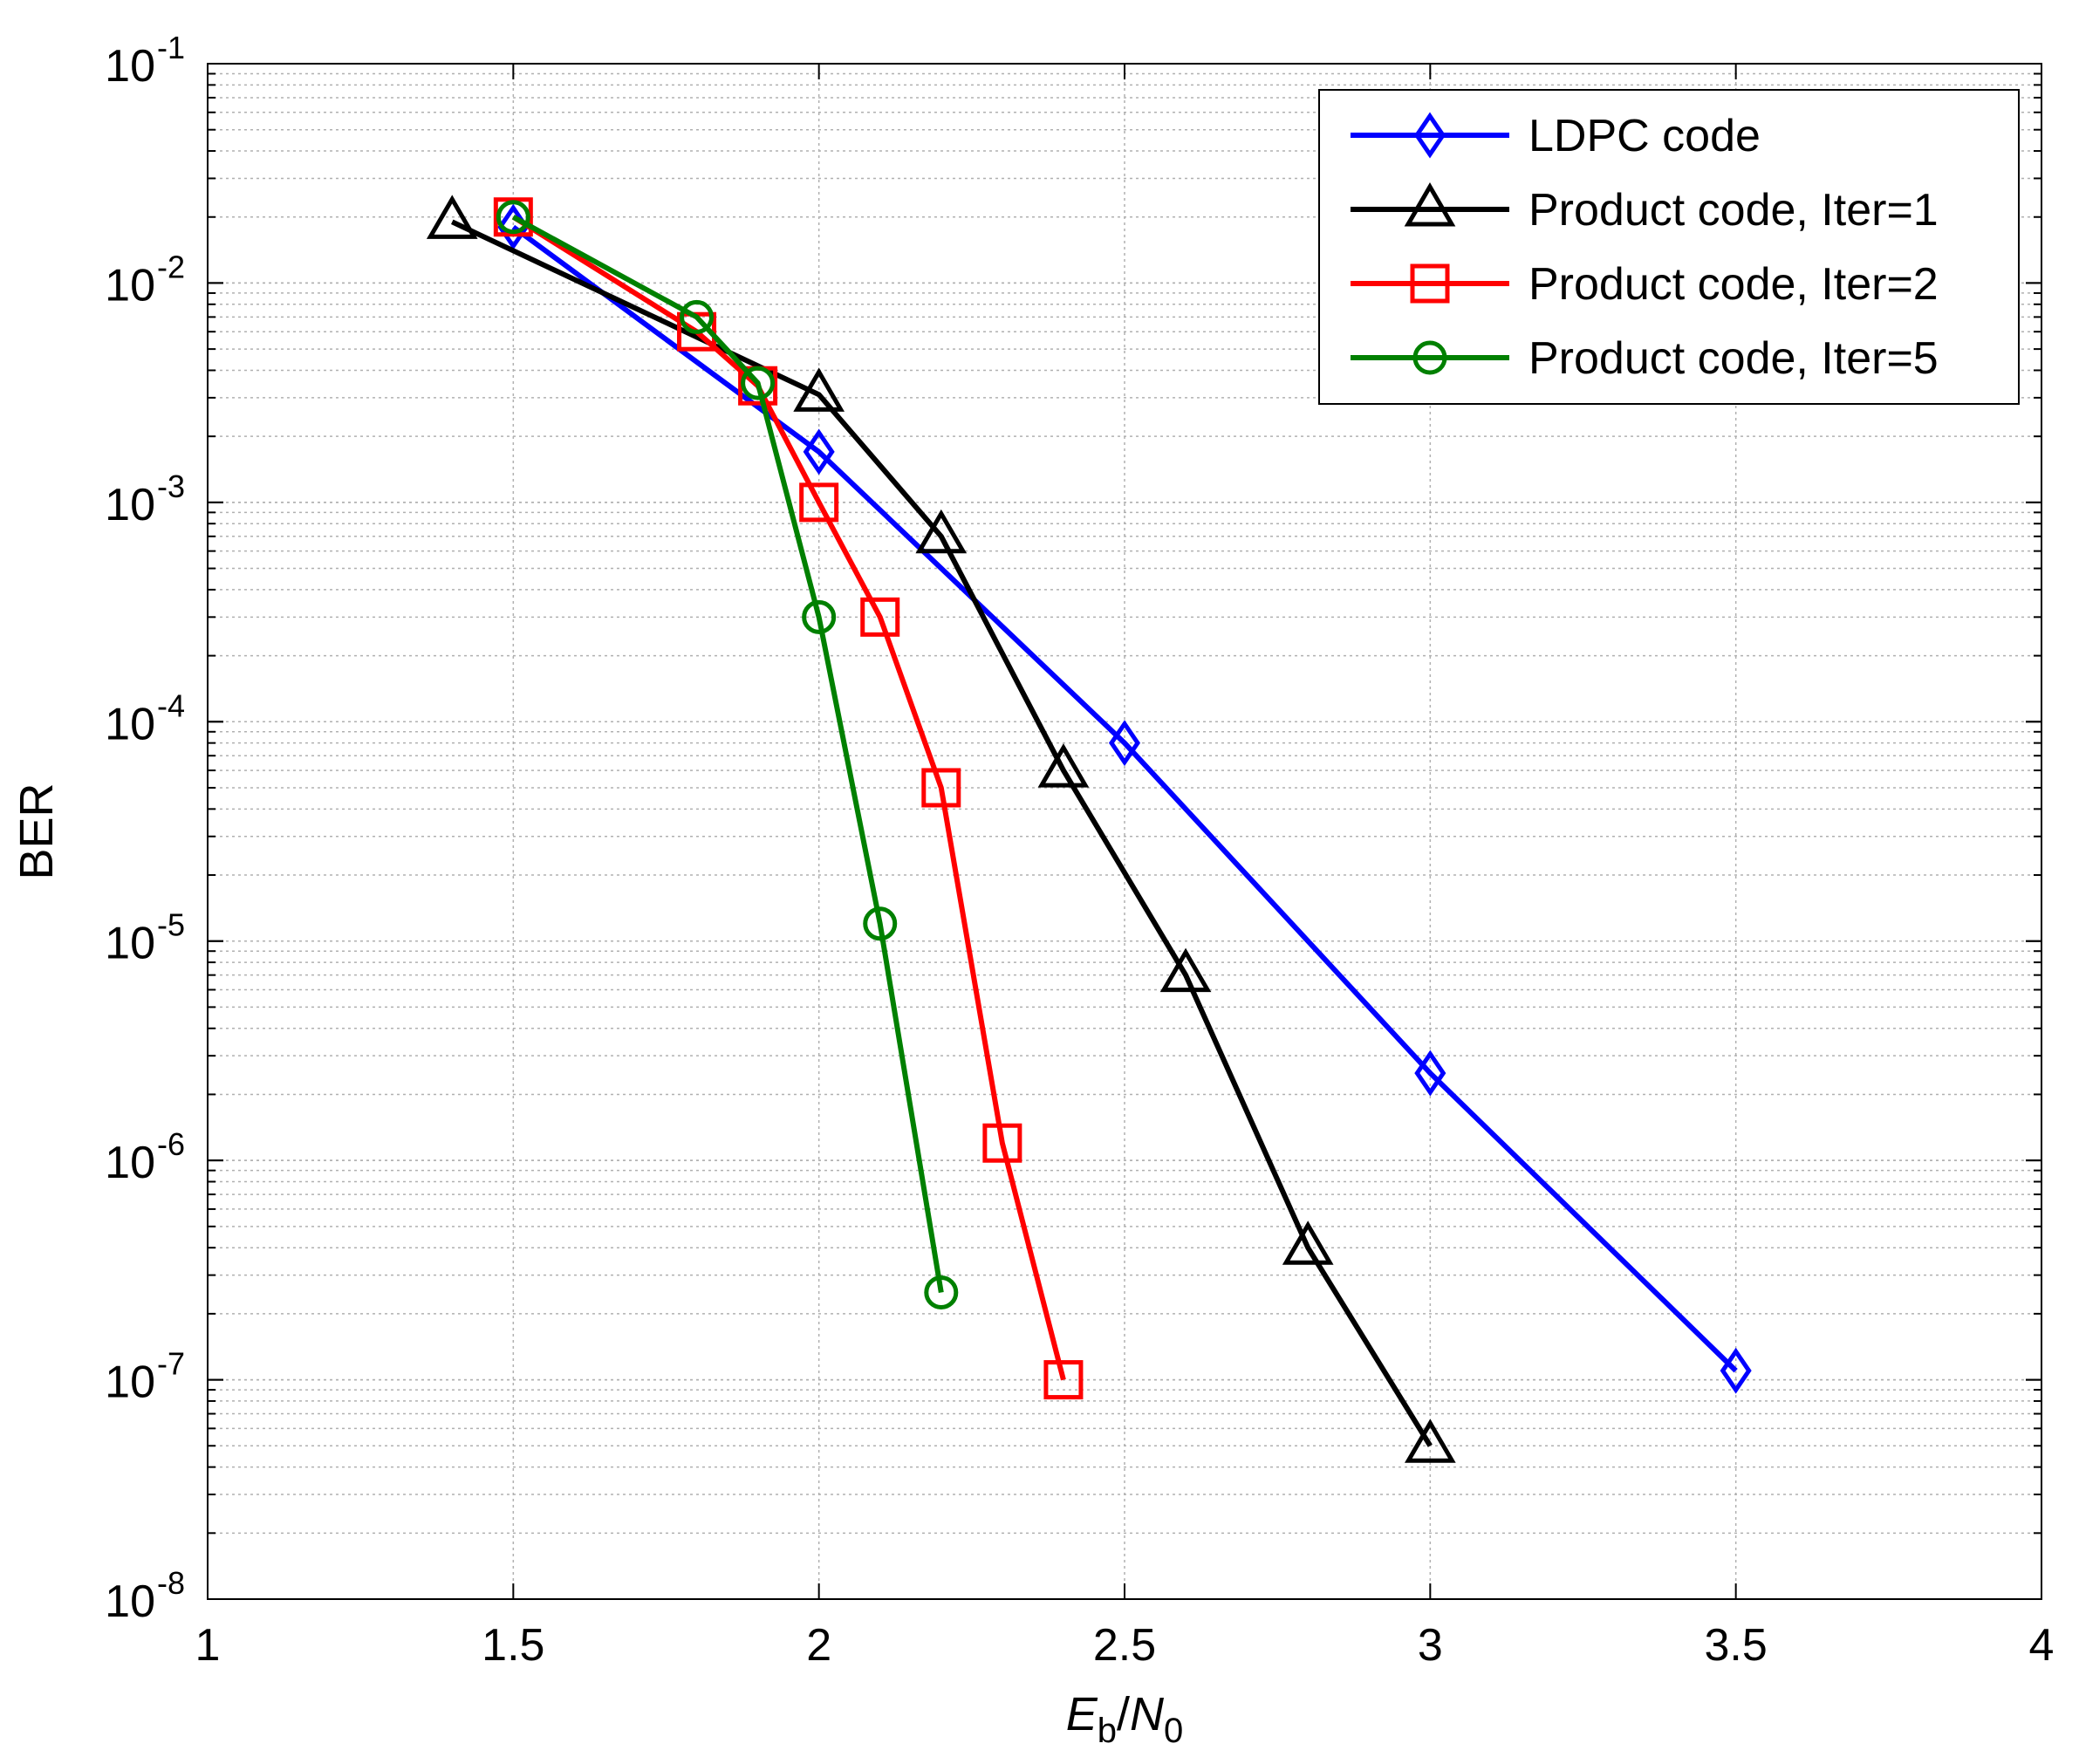 The width and height of the screenshot is (2079, 1764). Describe the element at coordinates (171, 1364) in the screenshot. I see `y-tick-label-exponent: -7` at that location.